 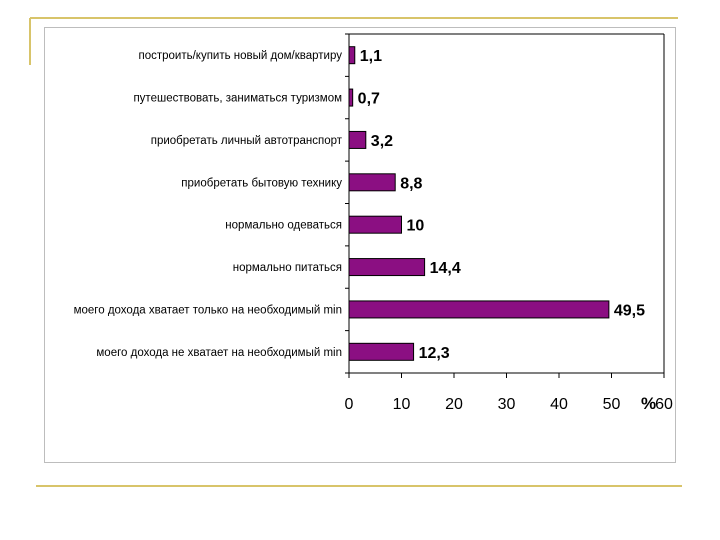 I want to click on category-label: приобретать личный автотранспорт, so click(x=247, y=141).